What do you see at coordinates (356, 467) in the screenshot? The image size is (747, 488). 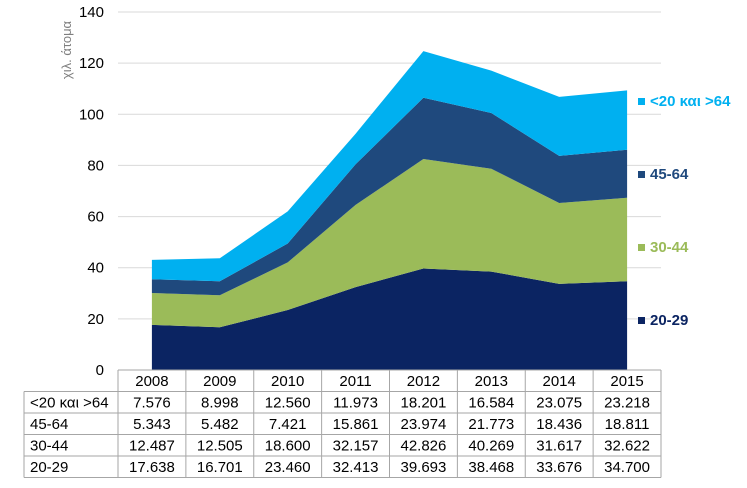 I see `table-cell-20-29-2011: 32.413` at bounding box center [356, 467].